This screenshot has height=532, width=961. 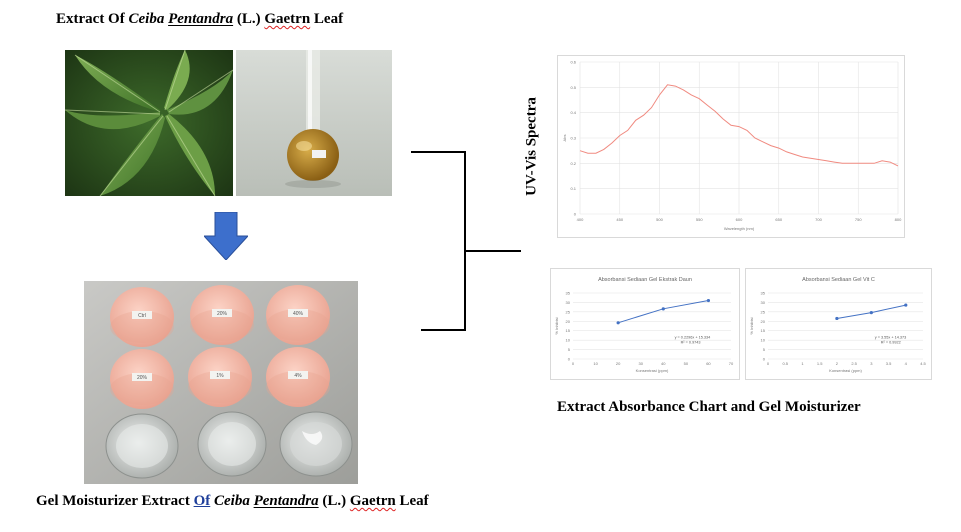 What do you see at coordinates (858, 219) in the screenshot?
I see `x-tick-label: 750` at bounding box center [858, 219].